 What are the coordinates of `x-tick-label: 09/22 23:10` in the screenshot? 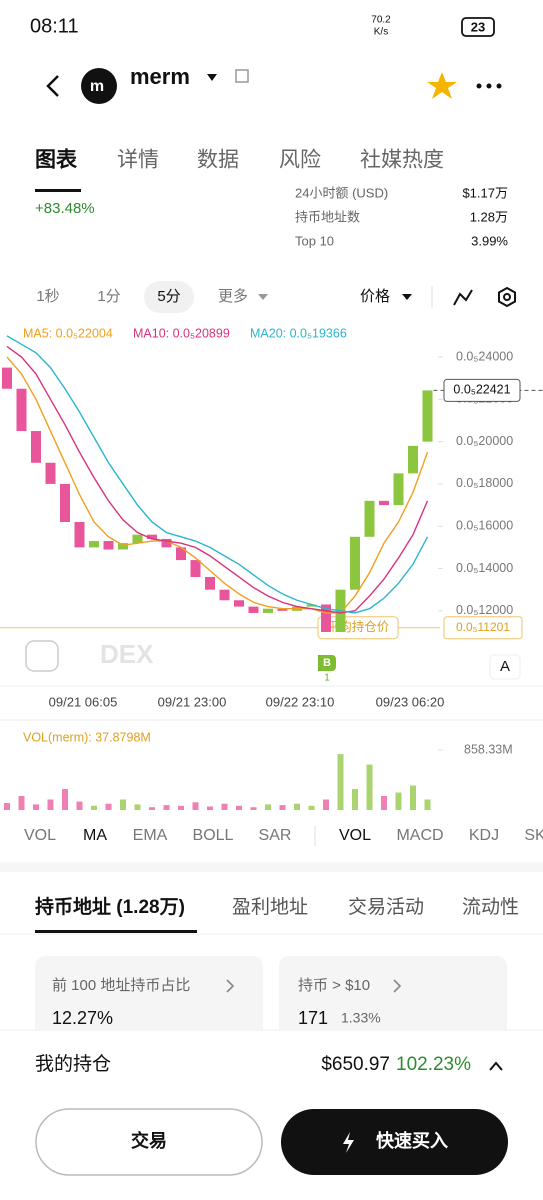 It's located at (300, 701).